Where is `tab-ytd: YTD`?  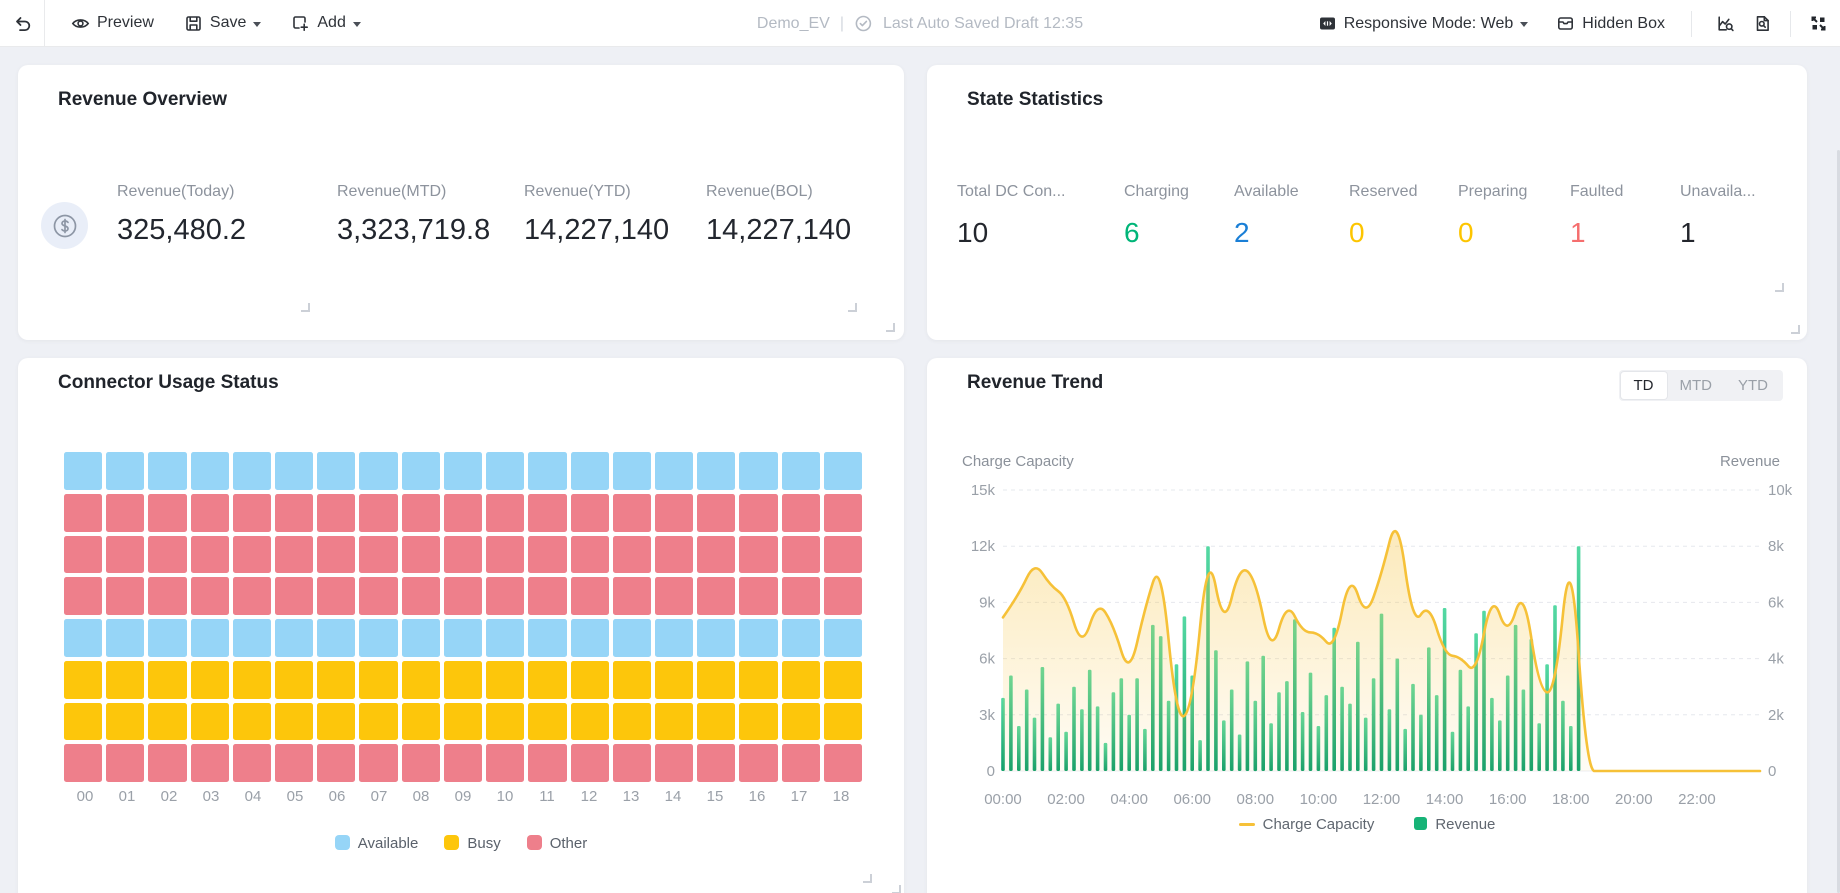 tab-ytd: YTD is located at coordinates (1753, 385).